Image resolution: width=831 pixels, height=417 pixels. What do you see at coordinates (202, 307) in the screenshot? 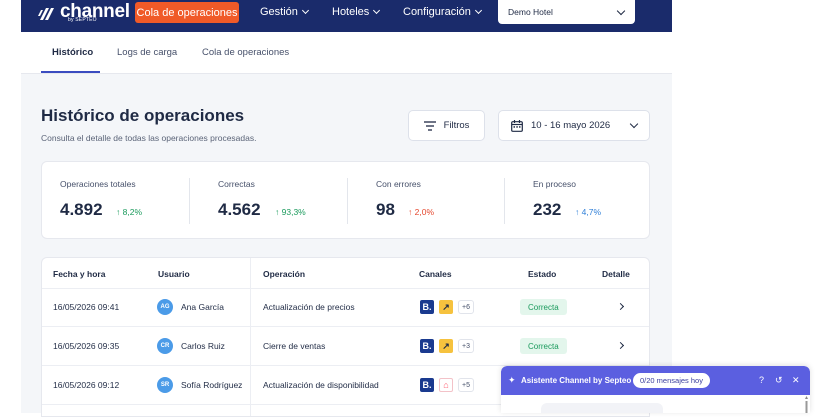
I see `cell-user: Ana García` at bounding box center [202, 307].